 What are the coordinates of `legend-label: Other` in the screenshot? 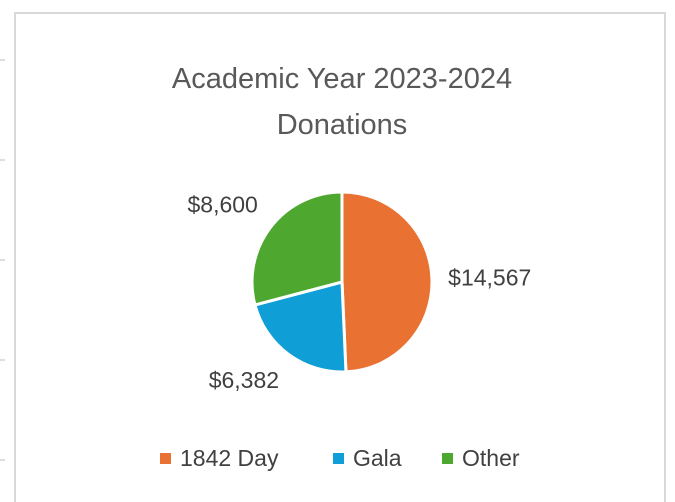 It's located at (491, 458).